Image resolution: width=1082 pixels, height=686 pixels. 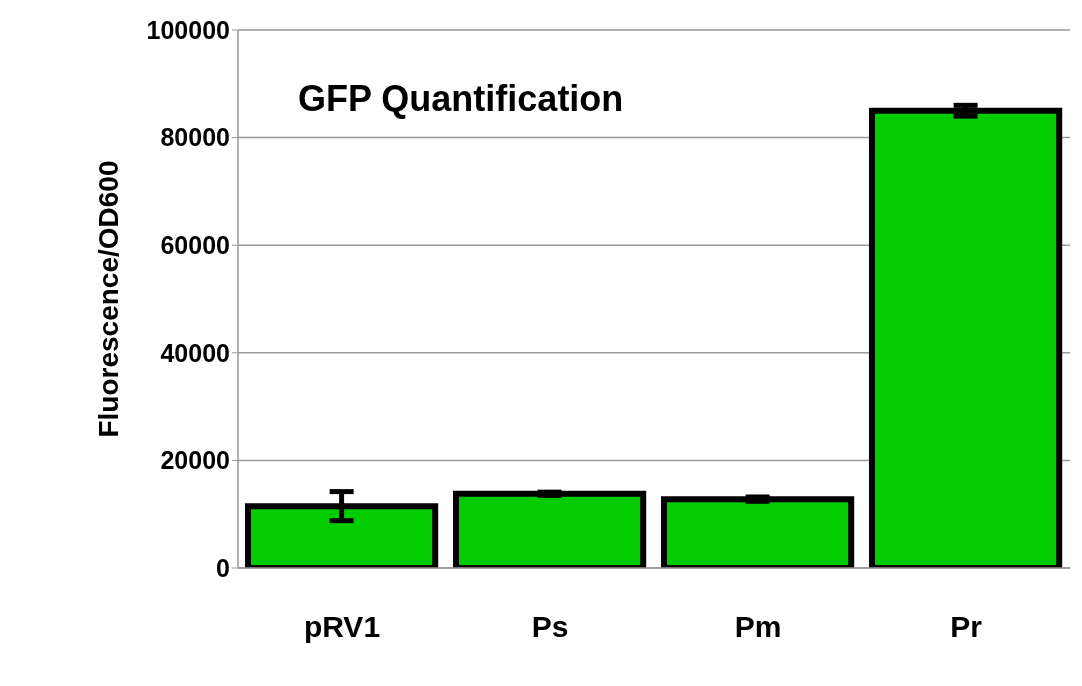 I want to click on x-tick-label: Pr, so click(x=966, y=627).